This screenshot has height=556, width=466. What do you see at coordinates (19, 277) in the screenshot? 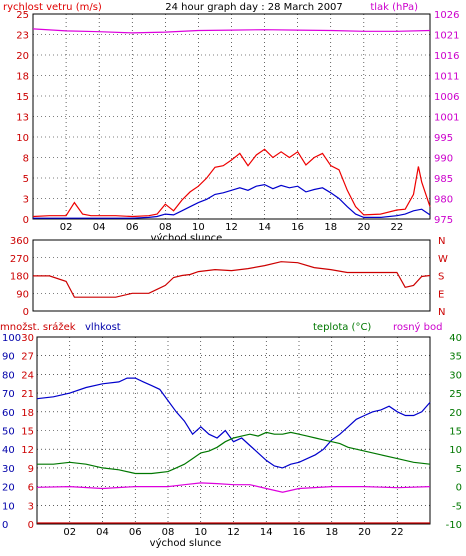
I see `y-left-tick-label: 180` at bounding box center [19, 277].